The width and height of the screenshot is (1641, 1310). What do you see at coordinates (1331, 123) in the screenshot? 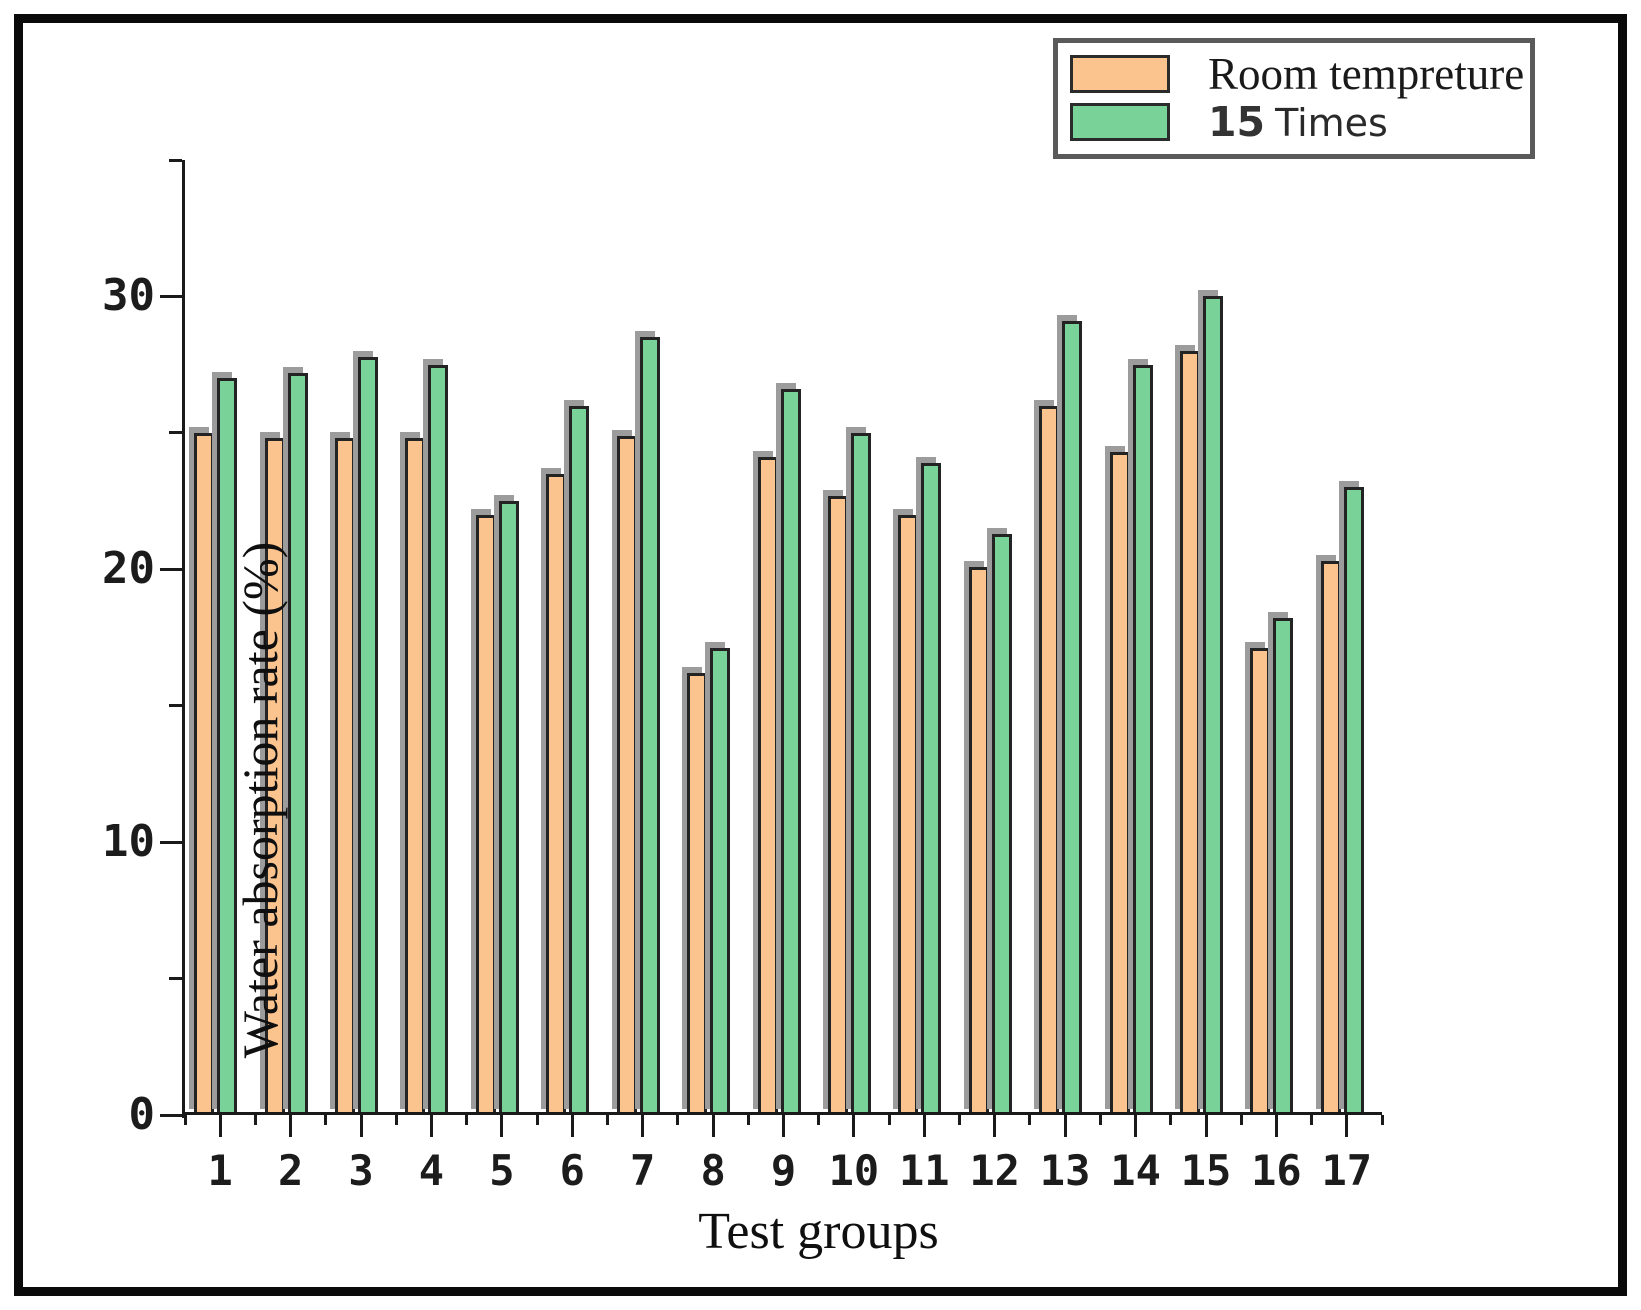
I see `legend-label-times-text: Times` at bounding box center [1331, 123].